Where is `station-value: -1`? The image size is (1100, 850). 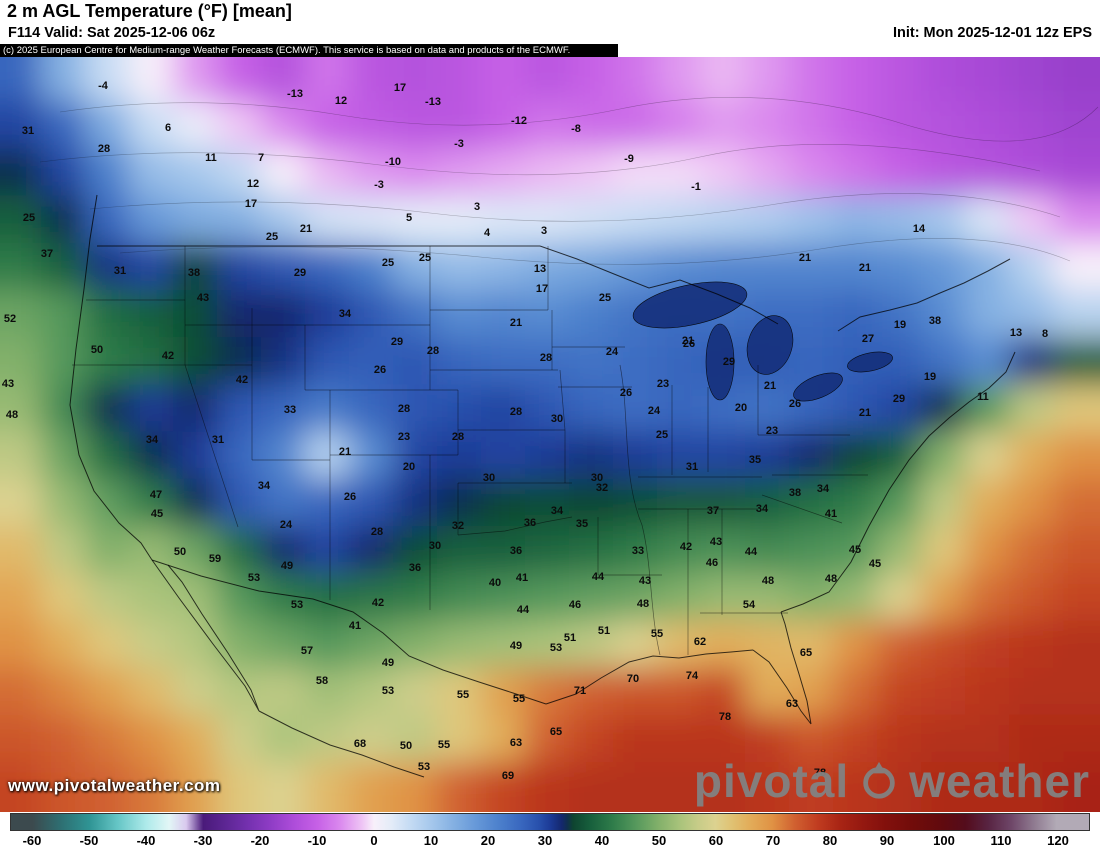
station-value: -1 is located at coordinates (696, 187).